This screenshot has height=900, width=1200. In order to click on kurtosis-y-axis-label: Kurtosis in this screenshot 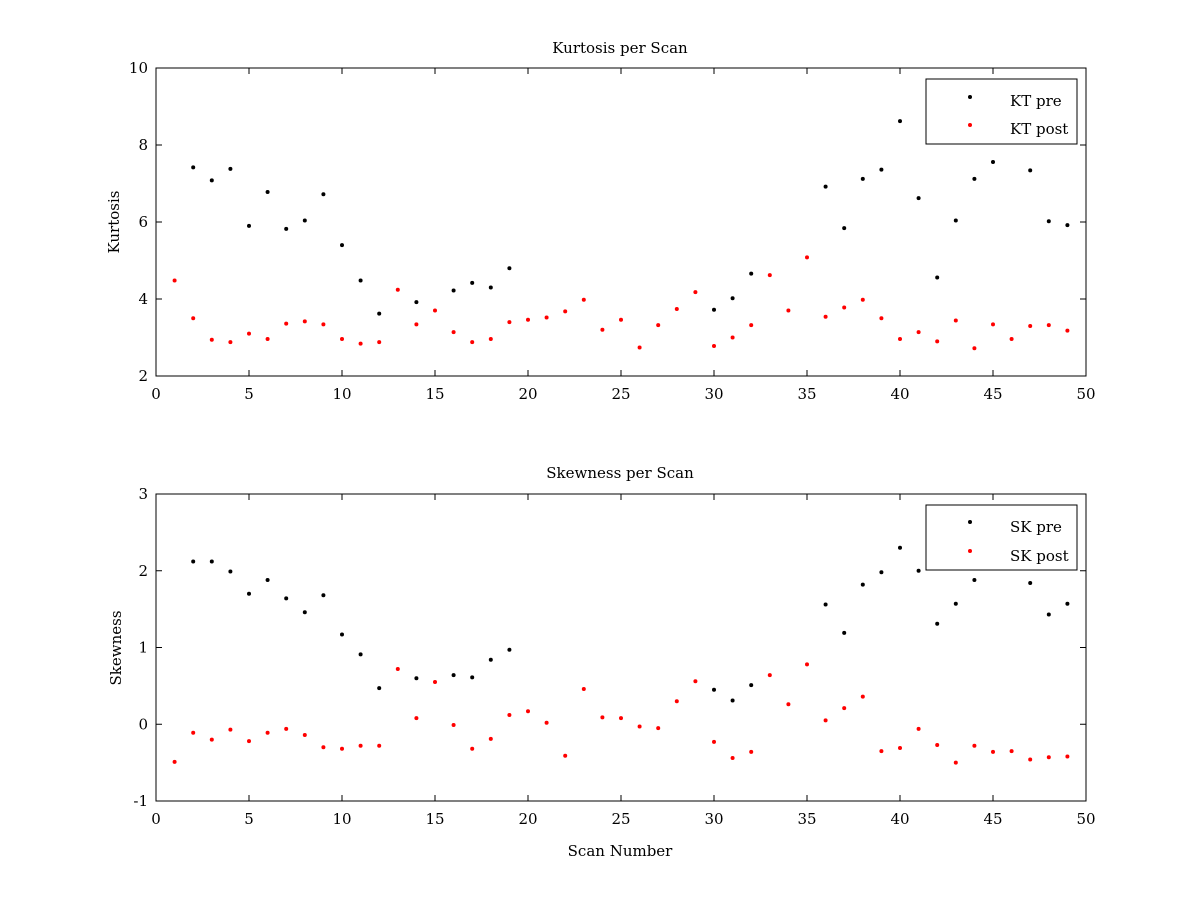, I will do `click(114, 222)`.